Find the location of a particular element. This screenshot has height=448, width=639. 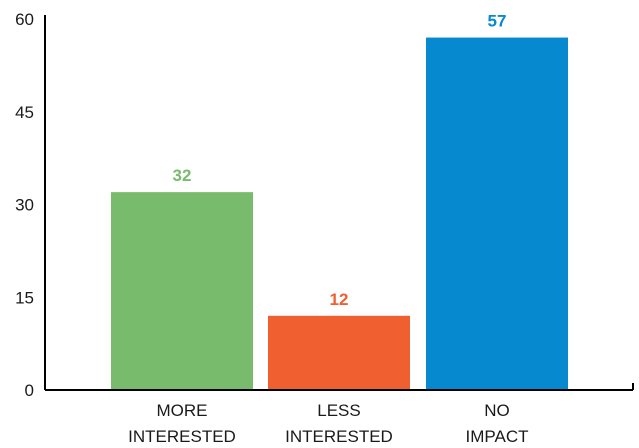

y-tick-label: 60 is located at coordinates (24, 19).